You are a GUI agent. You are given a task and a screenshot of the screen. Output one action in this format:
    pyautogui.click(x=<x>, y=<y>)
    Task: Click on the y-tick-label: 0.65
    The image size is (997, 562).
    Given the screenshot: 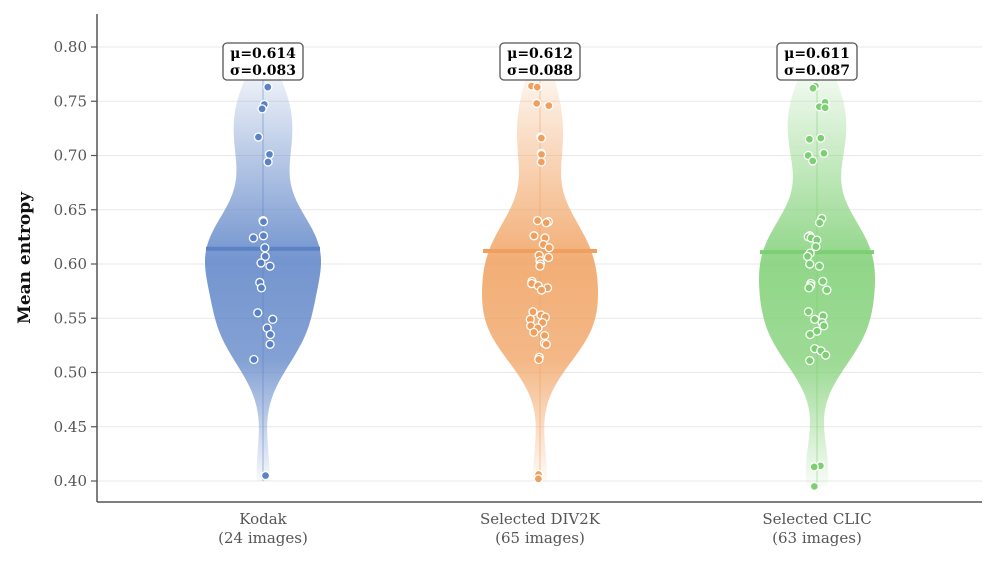 What is the action you would take?
    pyautogui.click(x=70, y=210)
    